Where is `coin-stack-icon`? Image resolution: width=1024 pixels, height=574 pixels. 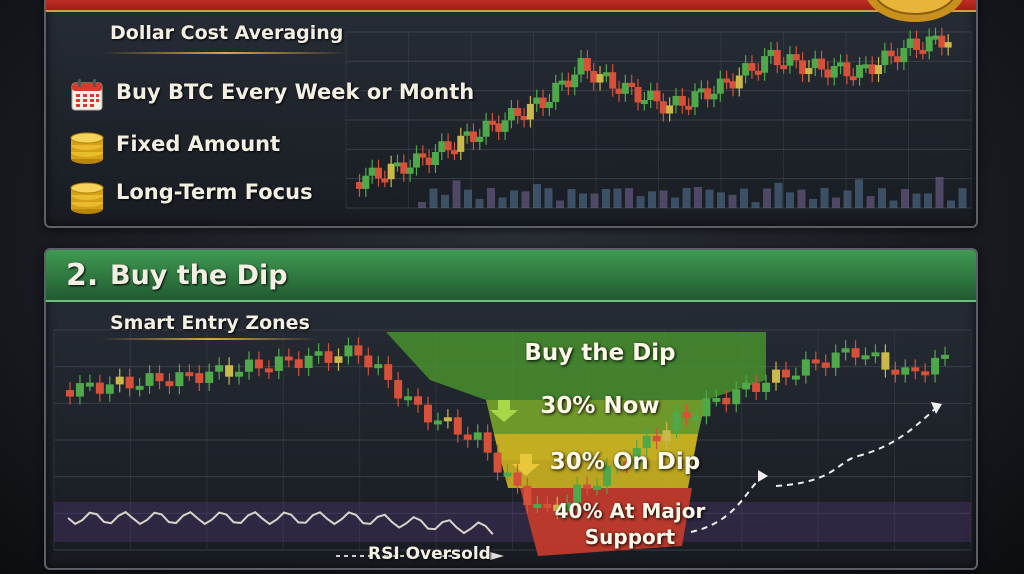
coin-stack-icon is located at coordinates (87, 148).